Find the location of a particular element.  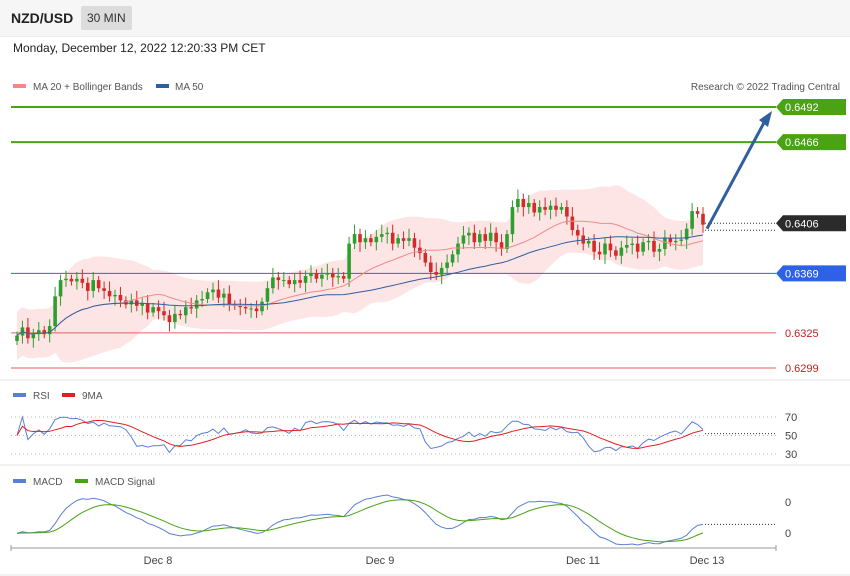

rsi-line is located at coordinates (360, 434).